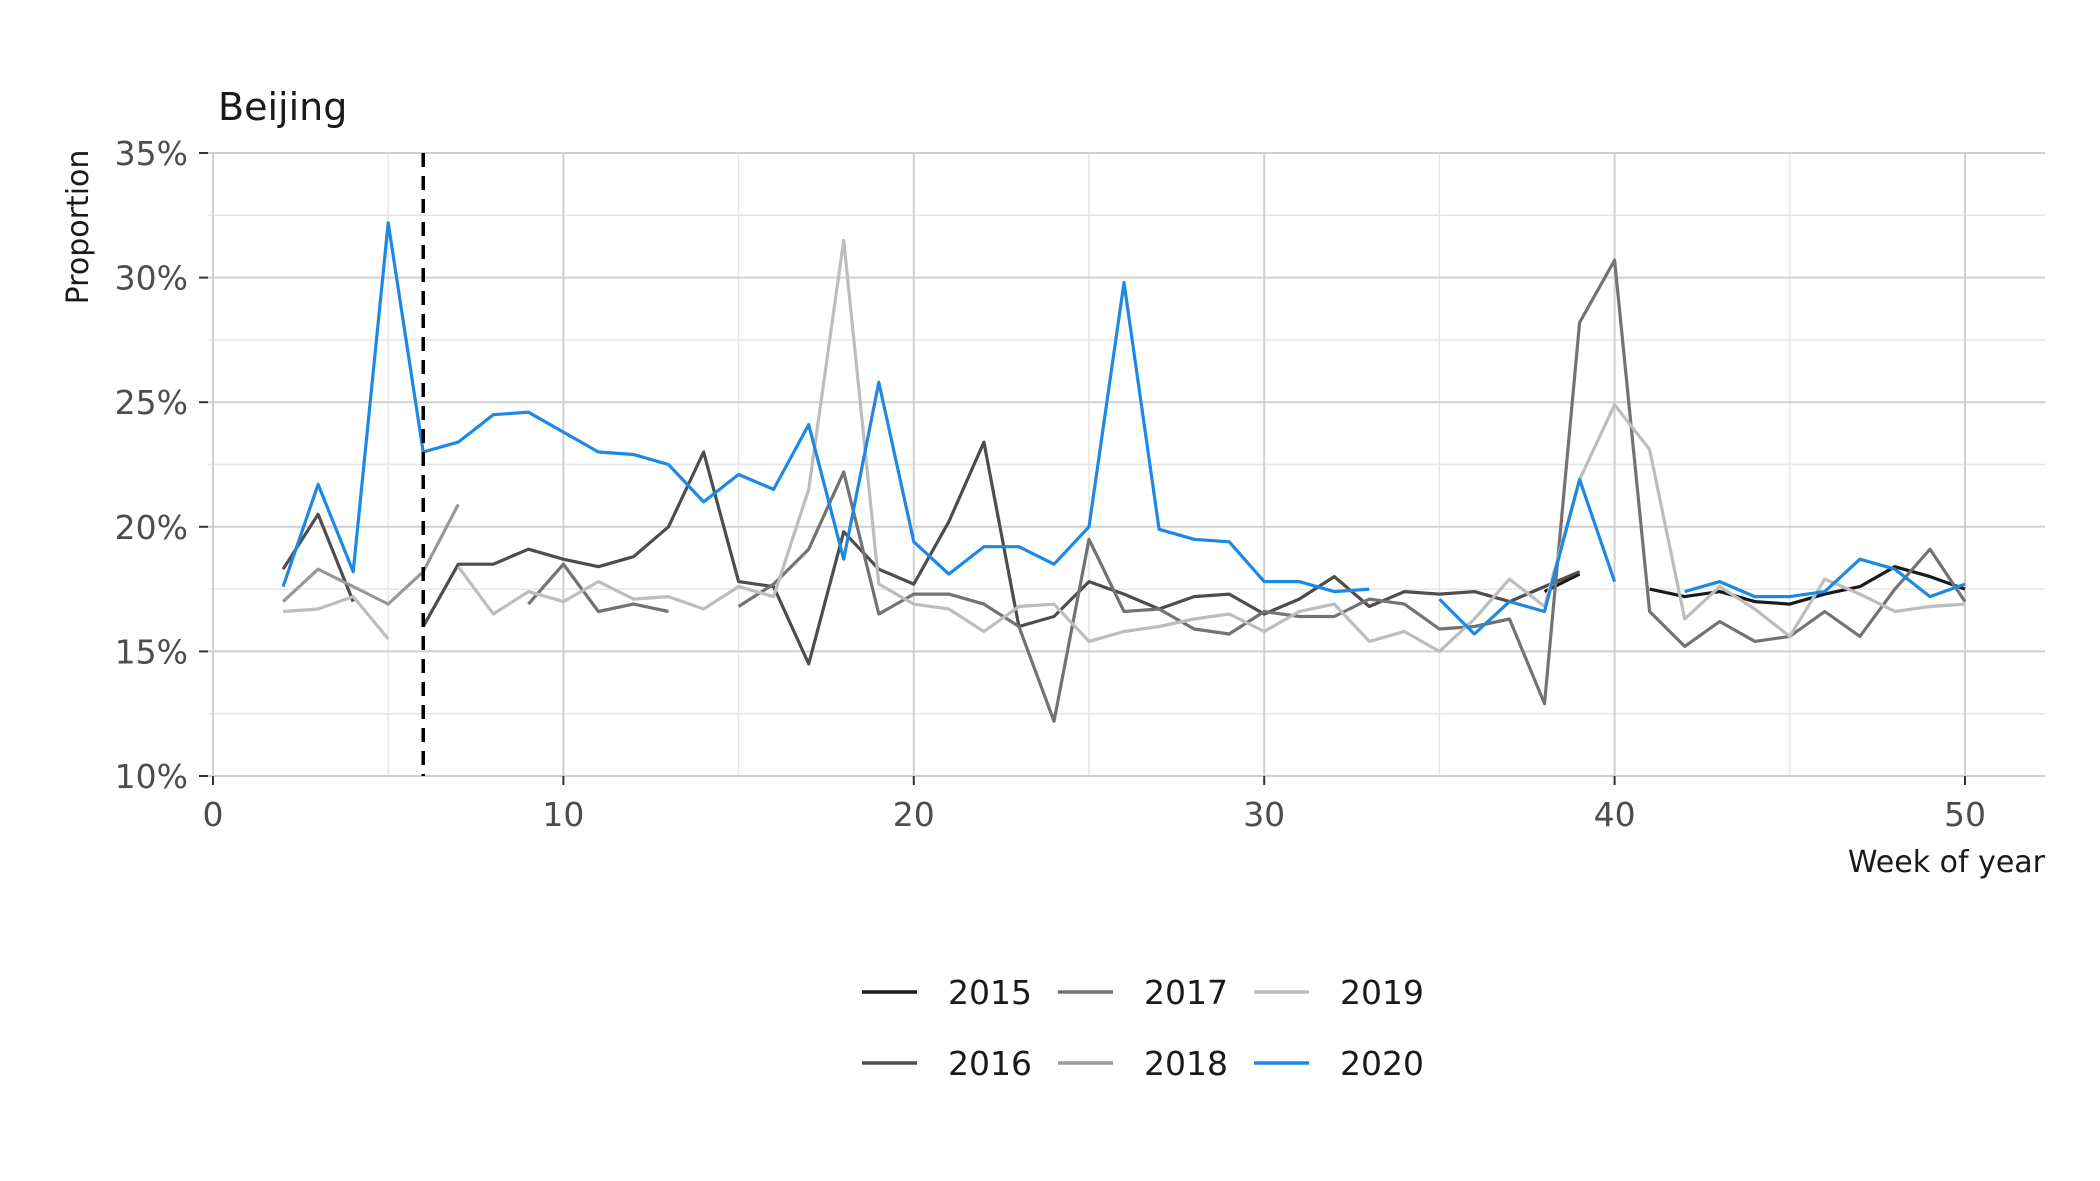  I want to click on legend-item-2019: 2019, so click(1339, 992).